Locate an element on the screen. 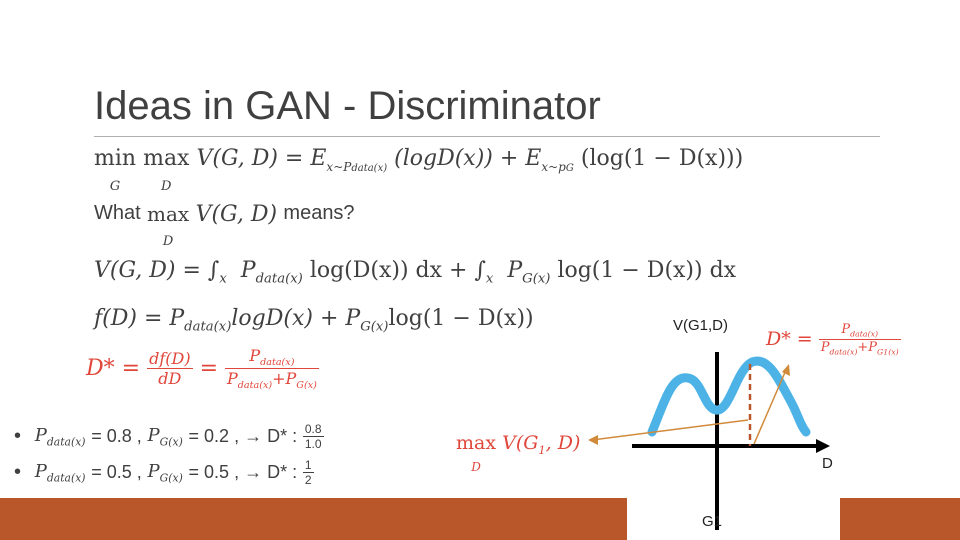  figure-dstar-den-plus: +P is located at coordinates (867, 347).